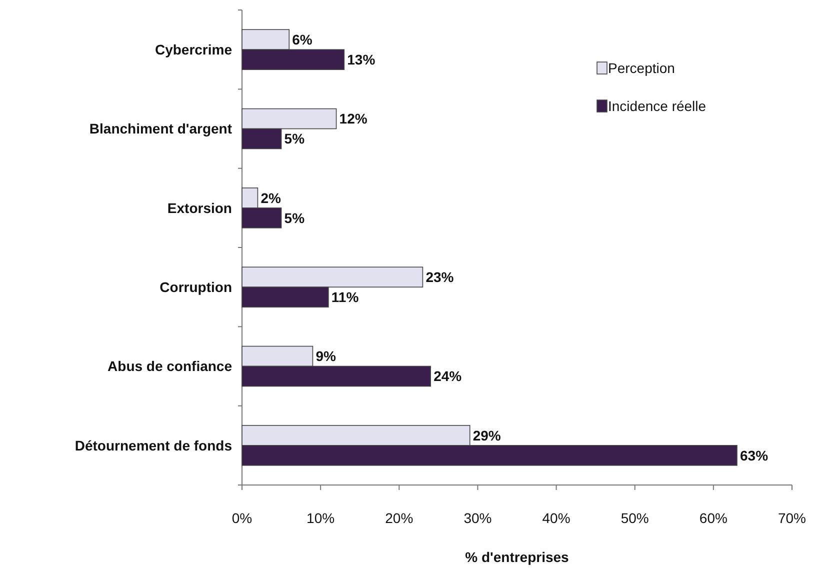  What do you see at coordinates (326, 356) in the screenshot?
I see `data-label: 9%` at bounding box center [326, 356].